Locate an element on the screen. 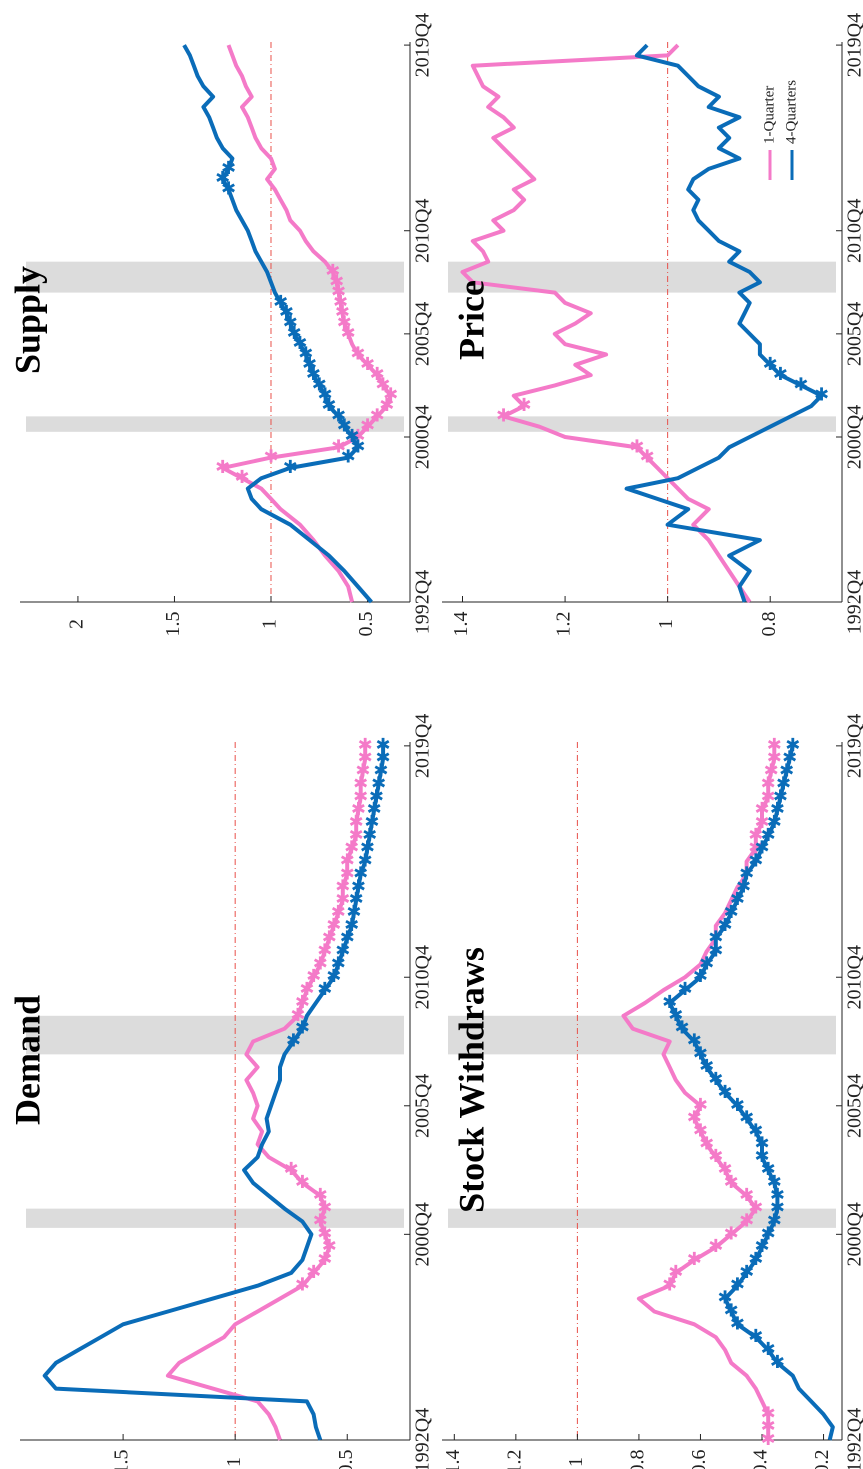 This screenshot has height=1469, width=863. value-tick-label: 1.4 is located at coordinates (453, 1459).